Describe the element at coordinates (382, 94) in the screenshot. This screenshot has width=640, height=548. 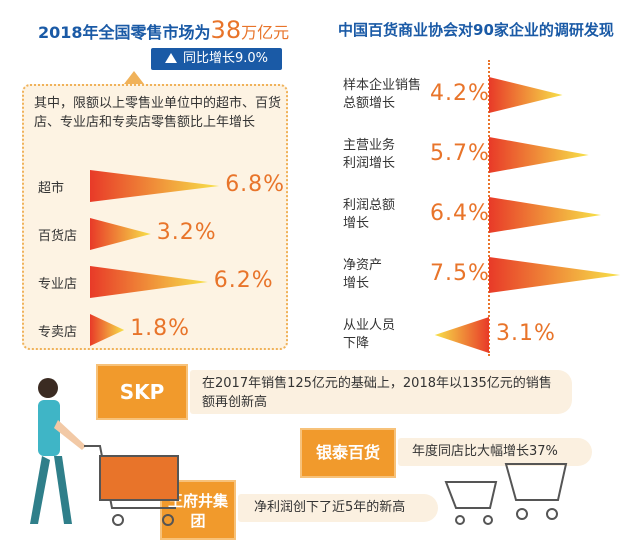
I see `right-category-label: 样本企业销售 总额增长` at that location.